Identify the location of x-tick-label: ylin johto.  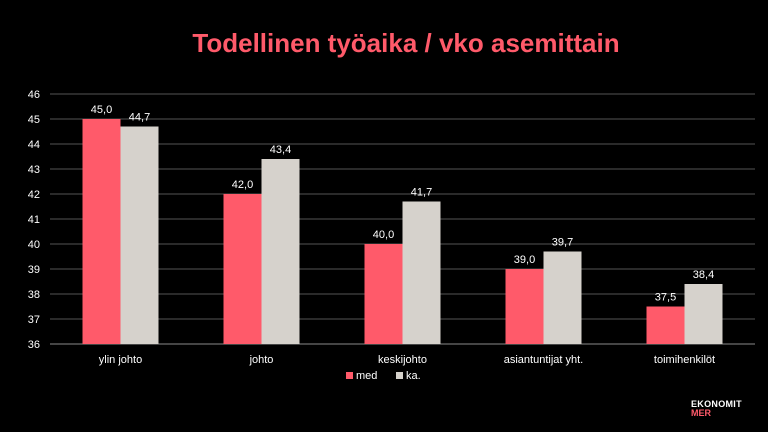
(120, 360).